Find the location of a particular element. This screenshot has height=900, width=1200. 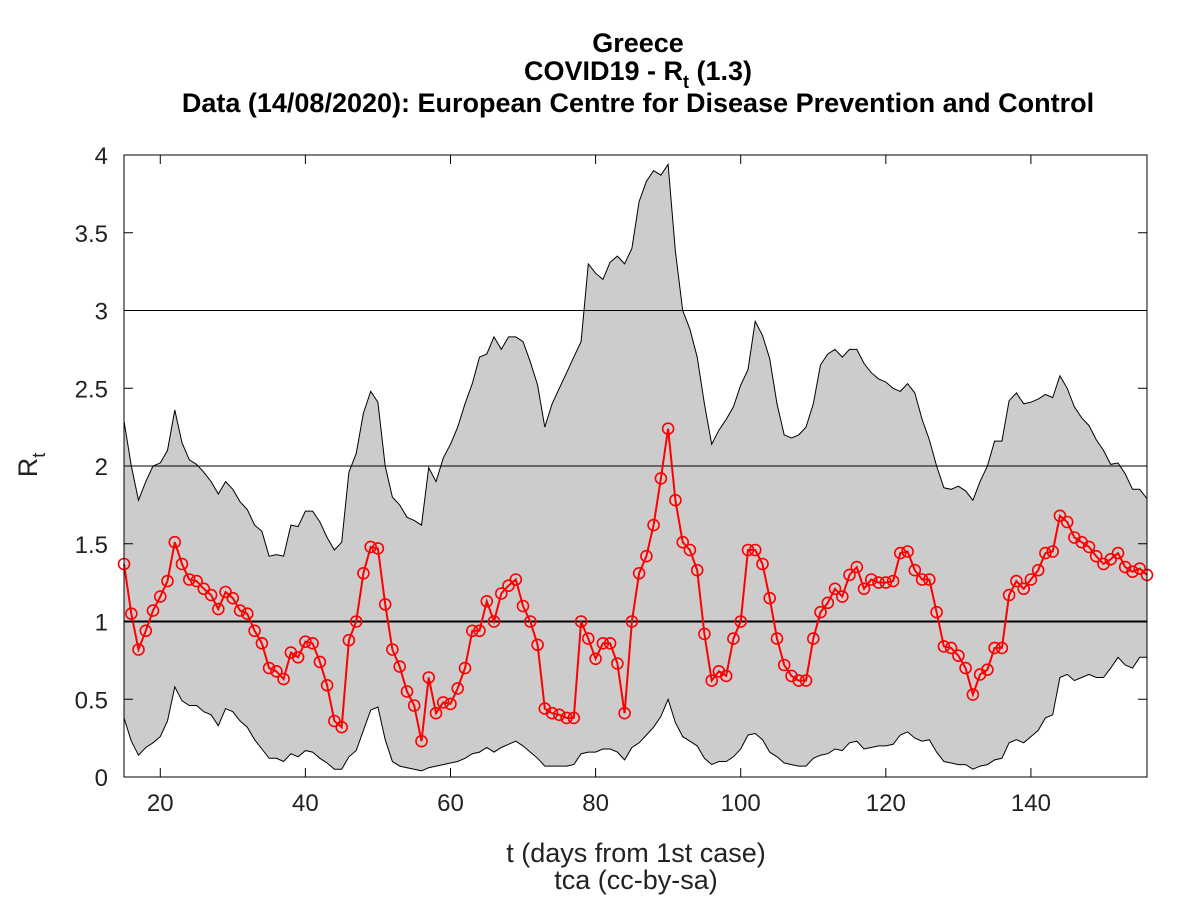

title-metric: COVID19 - Rt (1.3) is located at coordinates (638, 74).